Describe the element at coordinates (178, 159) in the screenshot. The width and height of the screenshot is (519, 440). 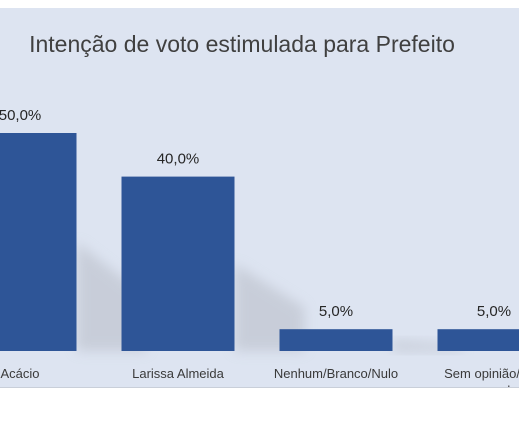
I see `data-label: 40,0%` at that location.